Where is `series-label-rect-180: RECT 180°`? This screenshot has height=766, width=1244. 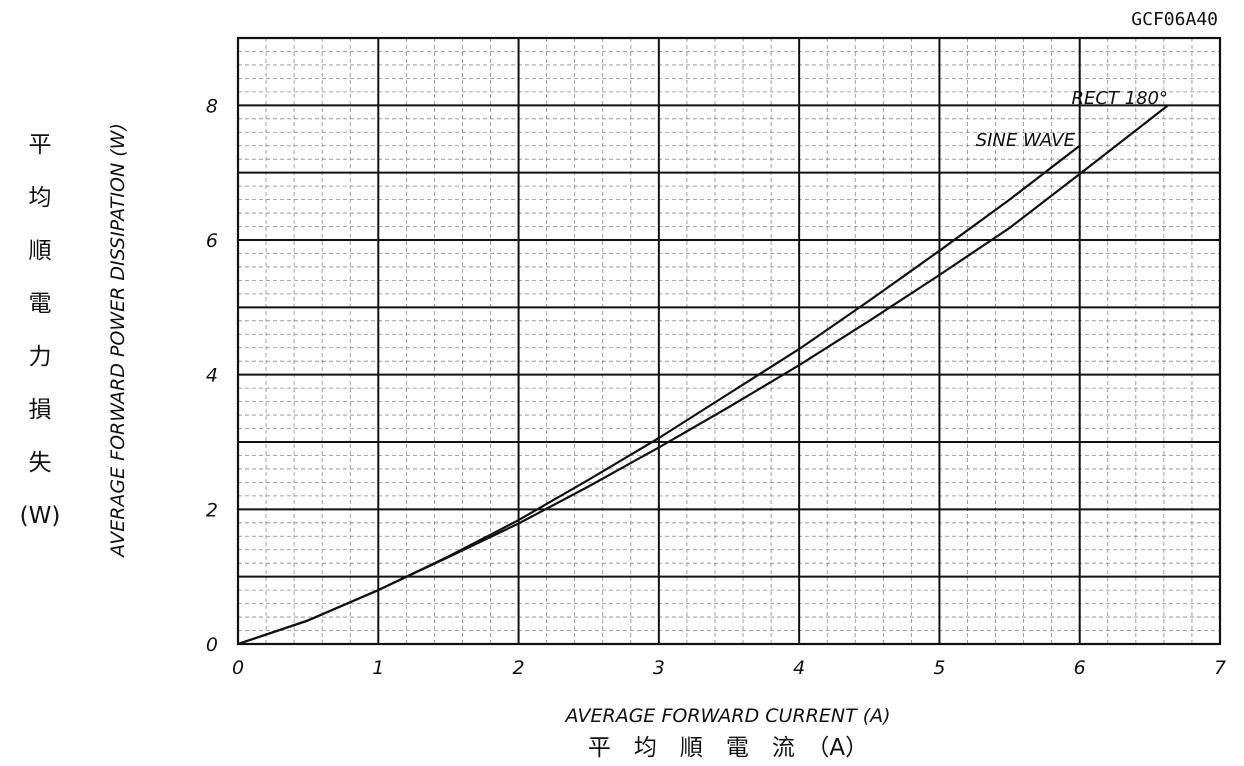 series-label-rect-180: RECT 180° is located at coordinates (1119, 98).